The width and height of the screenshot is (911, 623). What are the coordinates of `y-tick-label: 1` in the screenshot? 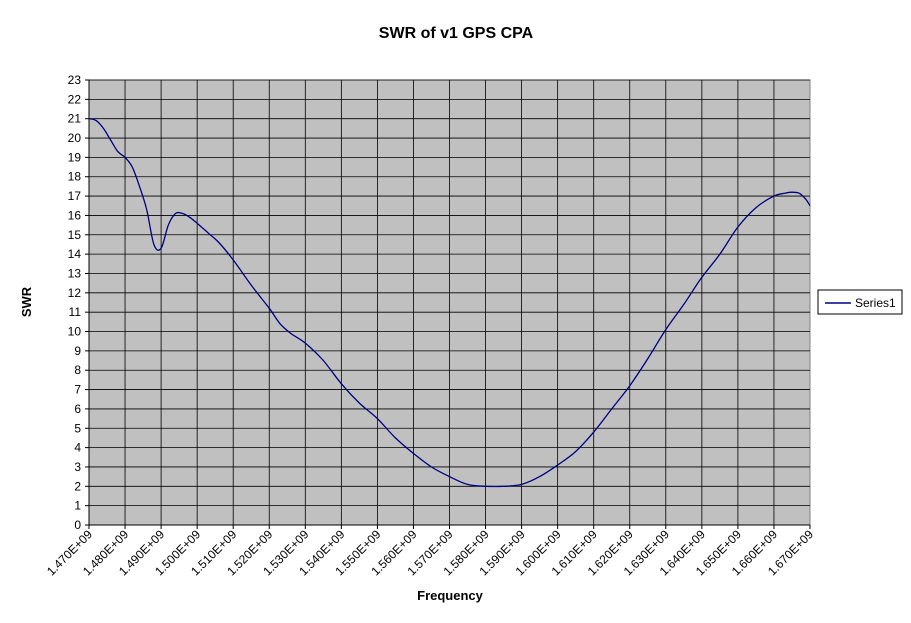 It's located at (77, 506).